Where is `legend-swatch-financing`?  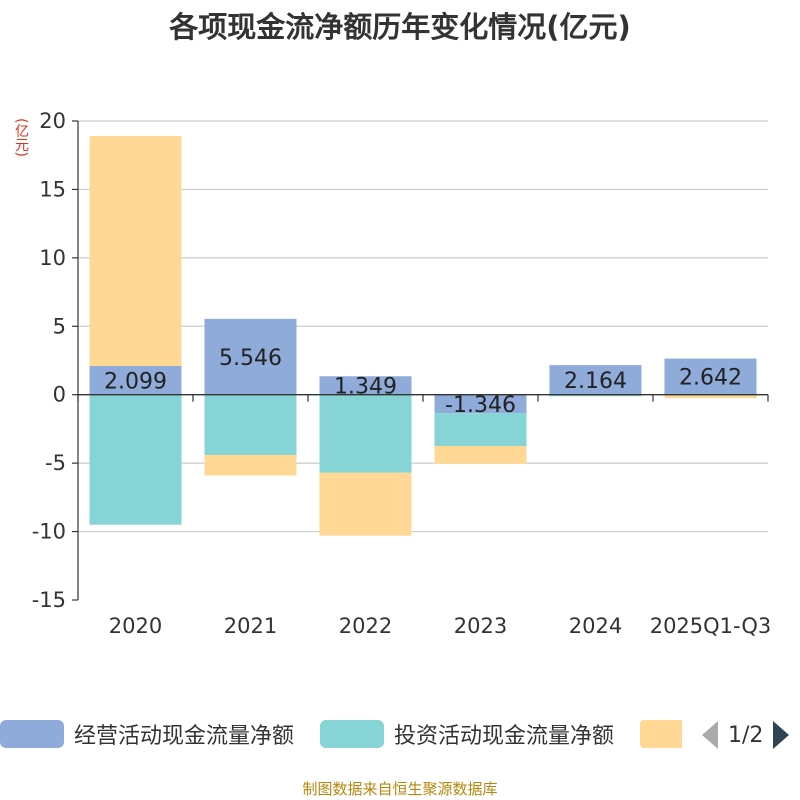 legend-swatch-financing is located at coordinates (661, 734).